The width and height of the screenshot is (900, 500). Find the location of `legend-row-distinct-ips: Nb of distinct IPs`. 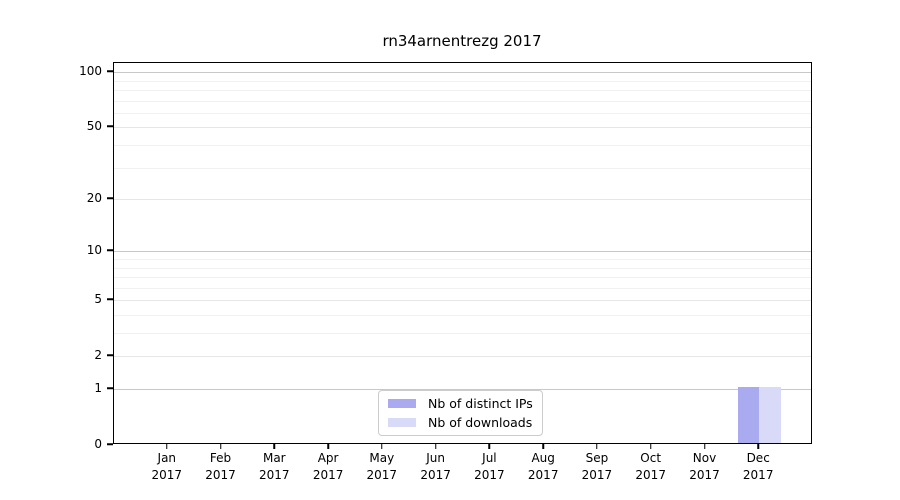

legend-row-distinct-ips: Nb of distinct IPs is located at coordinates (460, 403).